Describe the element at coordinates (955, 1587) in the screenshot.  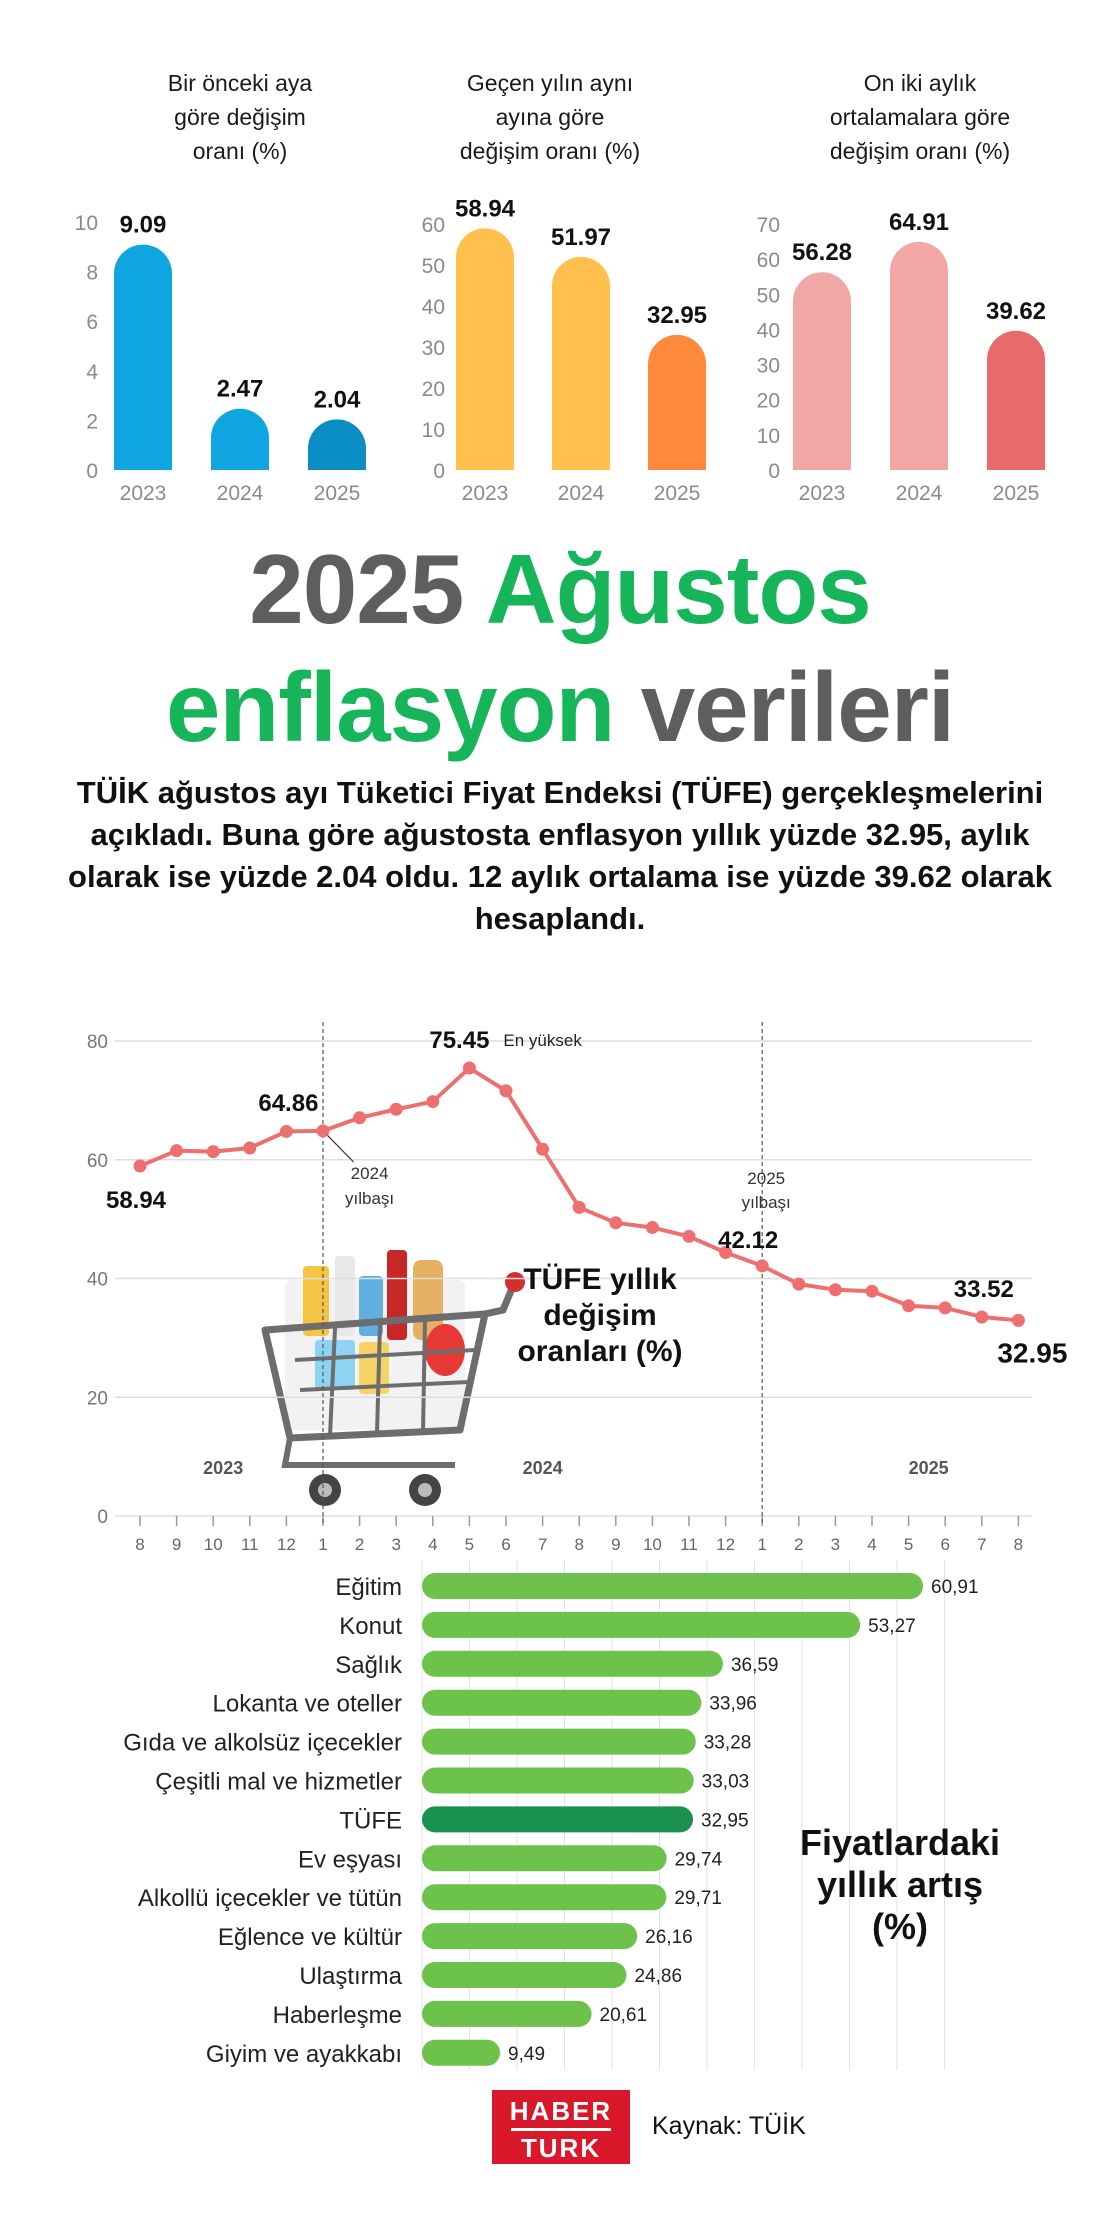
I see `bar-value-label: 60,91` at that location.